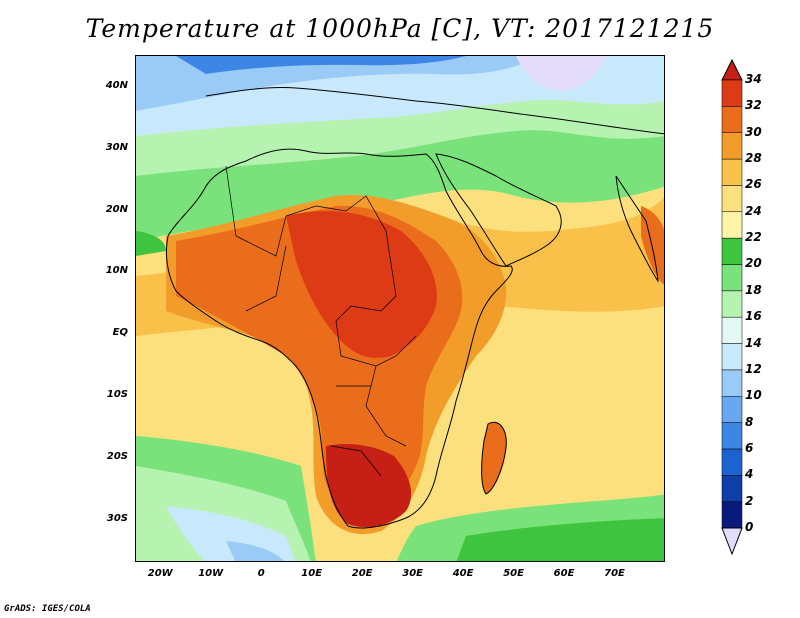 The image size is (800, 618). What do you see at coordinates (753, 105) in the screenshot?
I see `colorbar-tick-label: 32` at bounding box center [753, 105].